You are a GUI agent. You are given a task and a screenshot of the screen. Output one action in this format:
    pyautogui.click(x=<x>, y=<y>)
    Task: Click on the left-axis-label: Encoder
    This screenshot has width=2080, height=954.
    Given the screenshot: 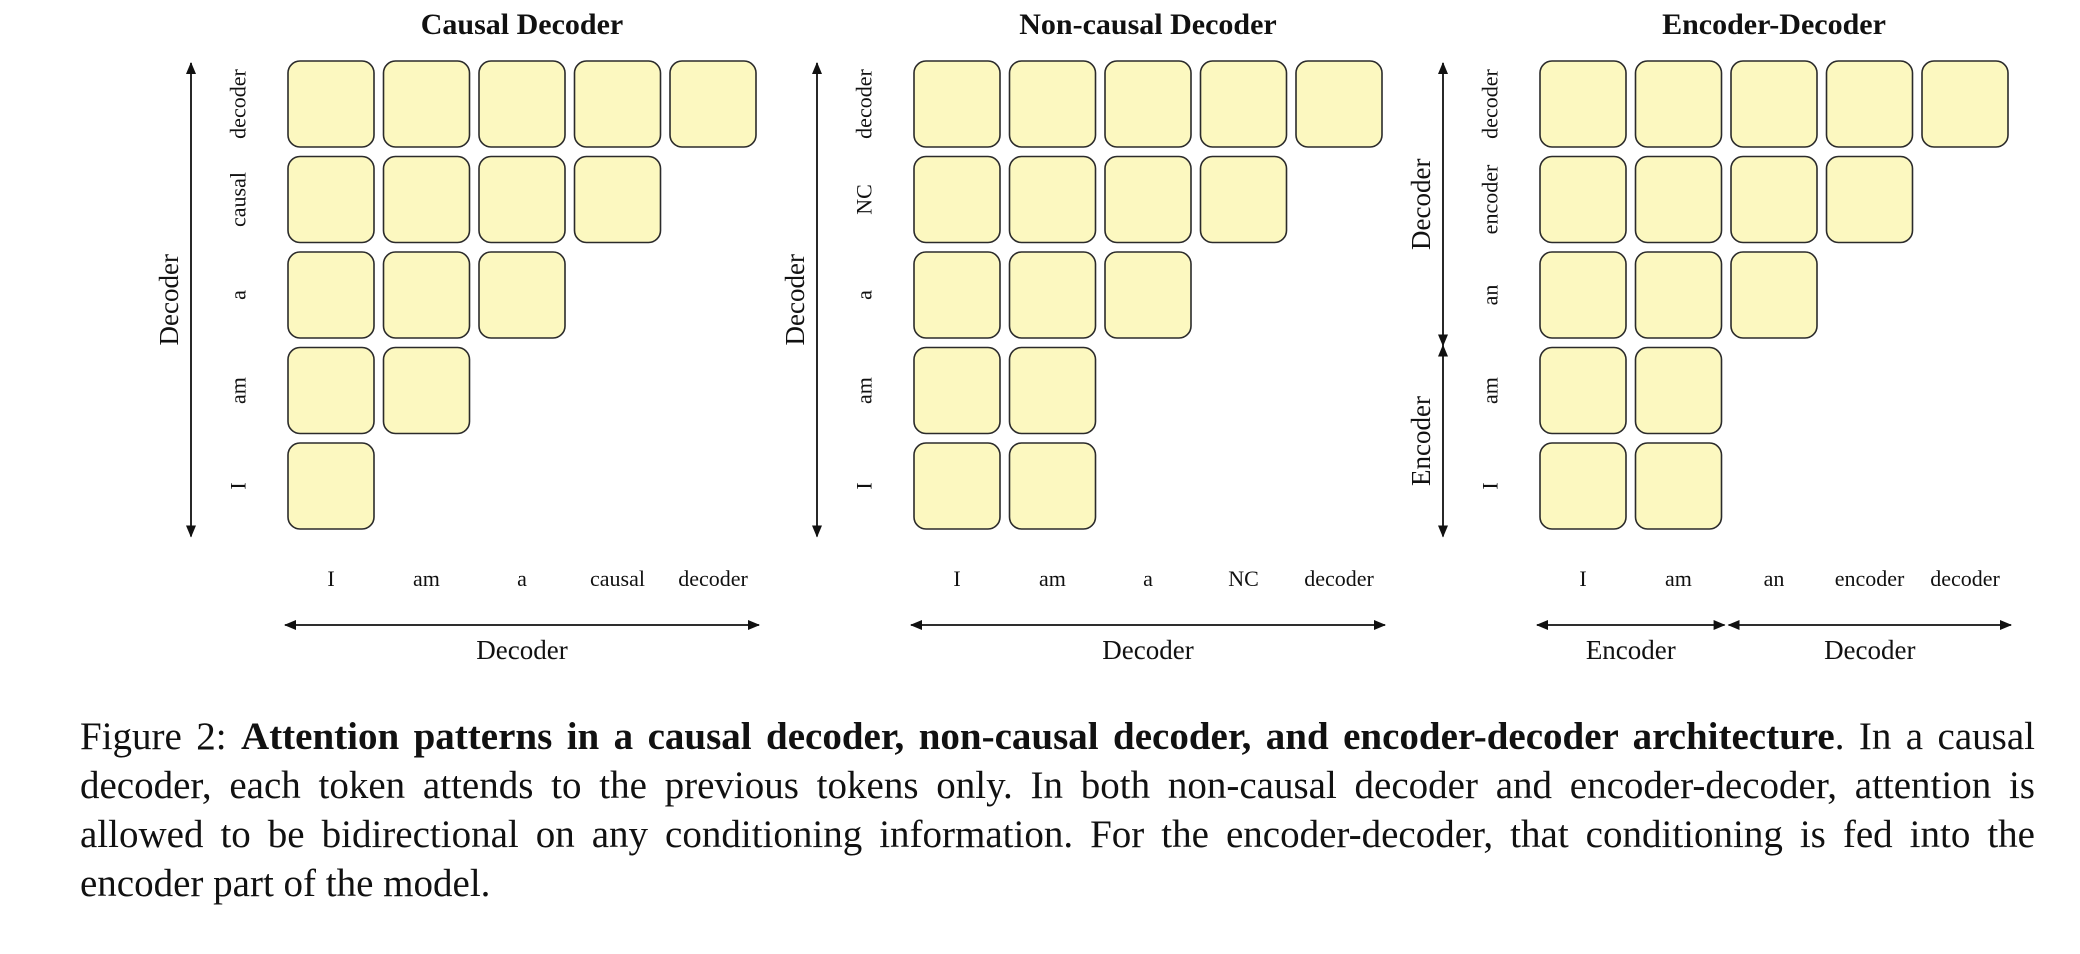 What is the action you would take?
    pyautogui.click(x=1421, y=441)
    